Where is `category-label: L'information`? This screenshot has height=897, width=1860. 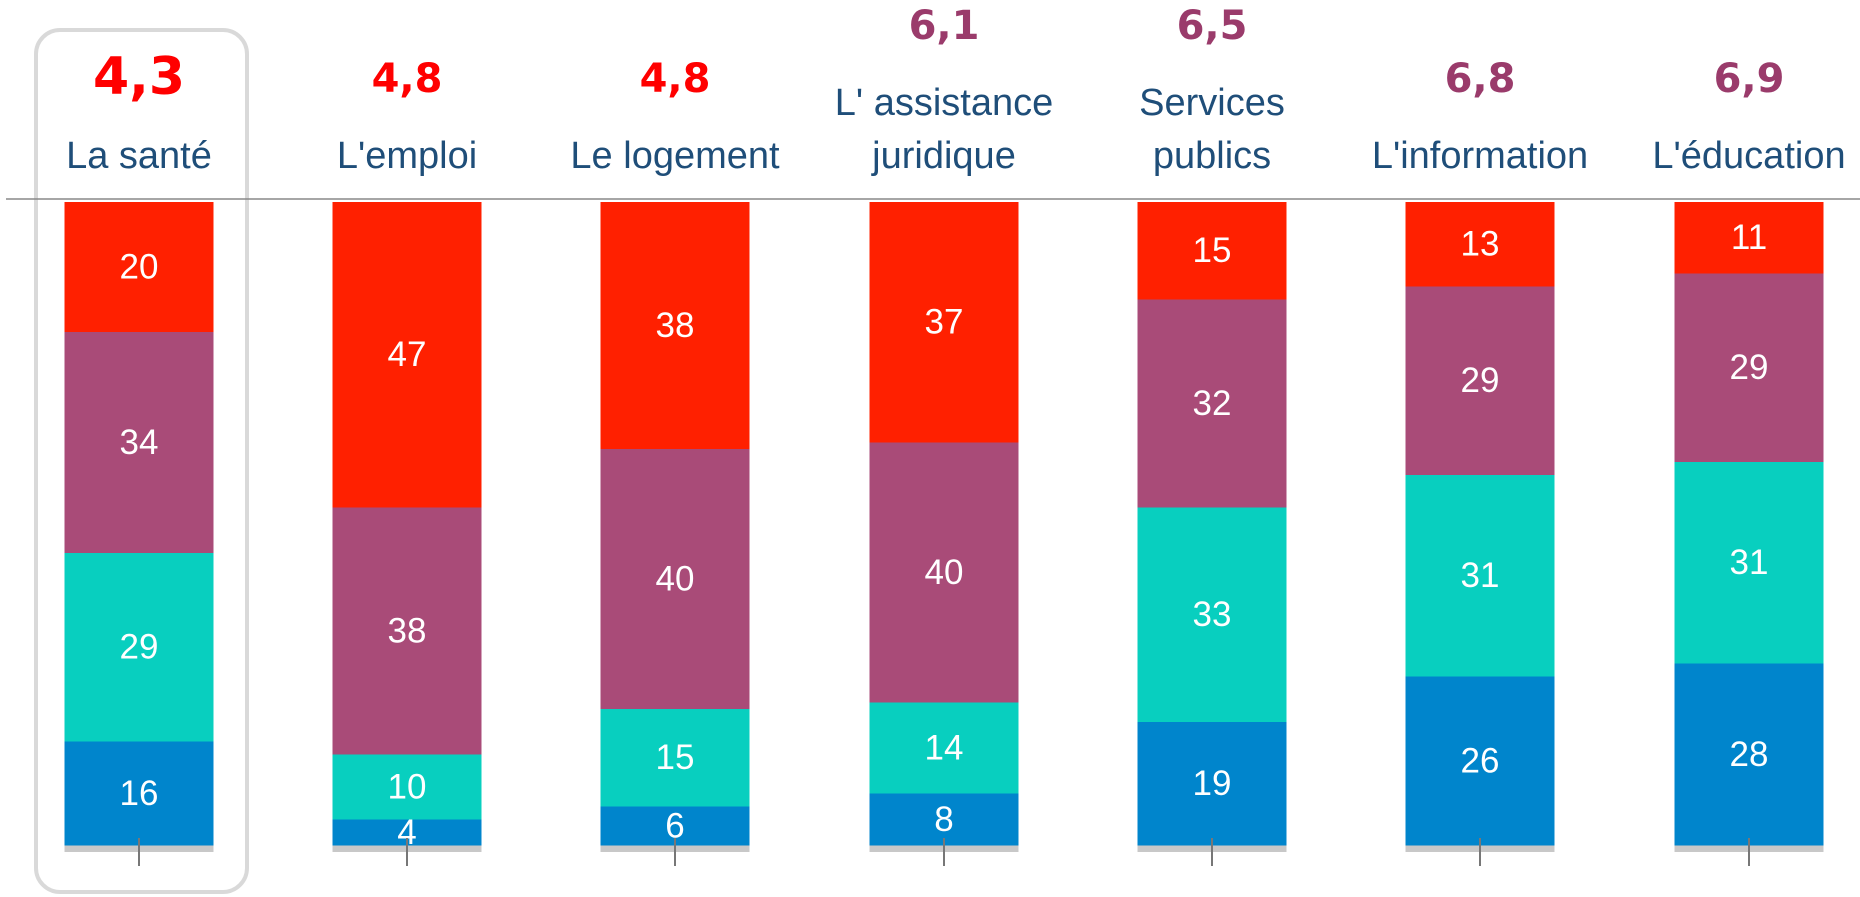 category-label: L'information is located at coordinates (1480, 156).